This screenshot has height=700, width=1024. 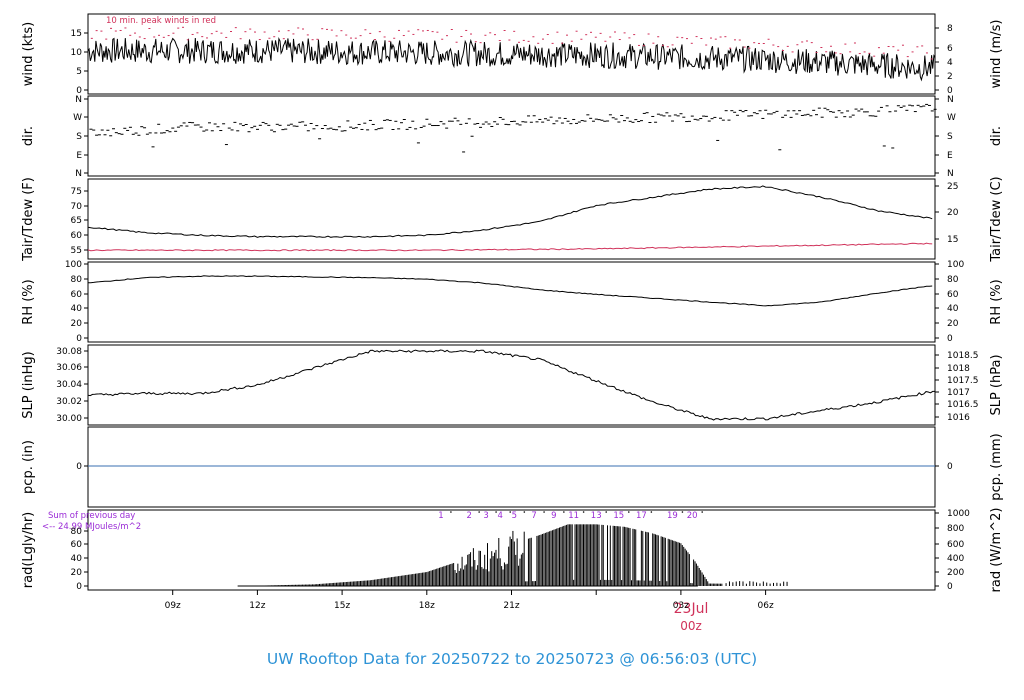 What do you see at coordinates (79, 137) in the screenshot?
I see `y-tick-label-left: S` at bounding box center [79, 137].